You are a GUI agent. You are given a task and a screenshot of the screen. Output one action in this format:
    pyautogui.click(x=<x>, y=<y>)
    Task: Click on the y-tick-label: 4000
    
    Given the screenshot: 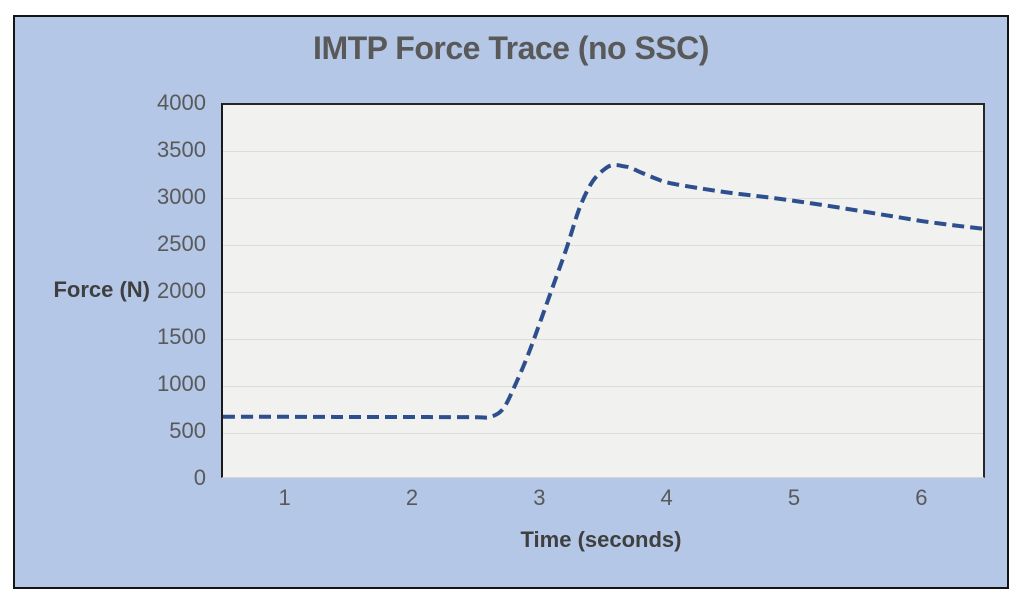 What is the action you would take?
    pyautogui.click(x=181, y=102)
    